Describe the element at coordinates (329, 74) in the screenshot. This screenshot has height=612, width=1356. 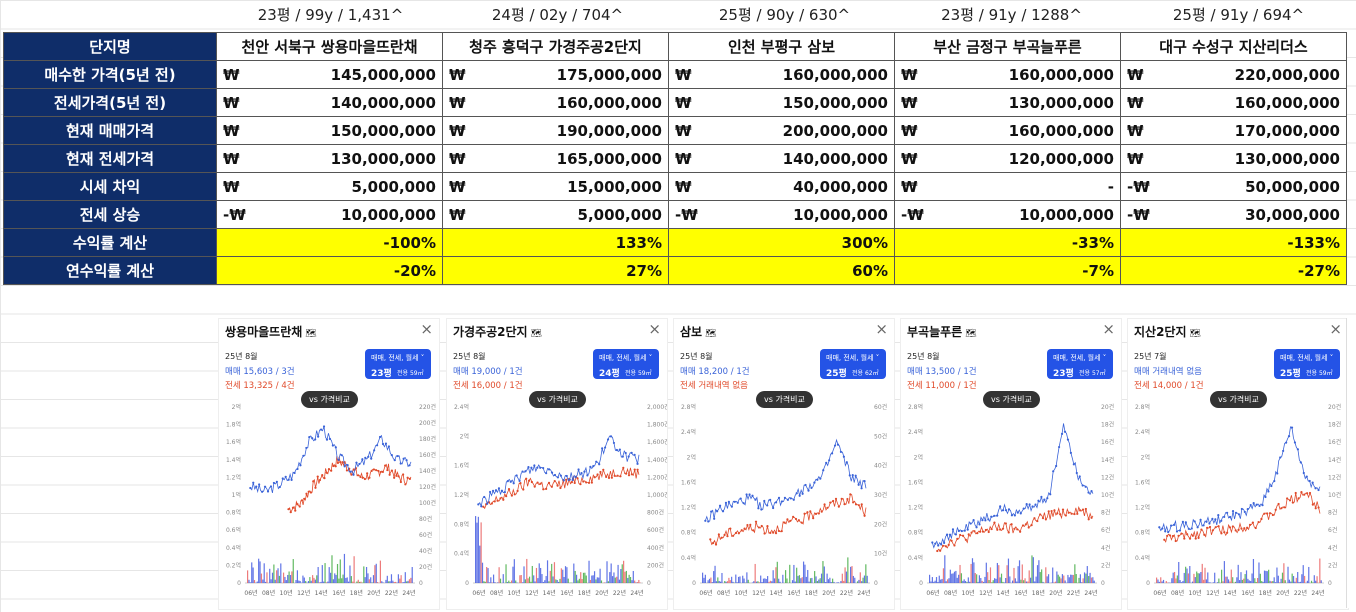
I see `value-cell: ₩145,000,000` at that location.